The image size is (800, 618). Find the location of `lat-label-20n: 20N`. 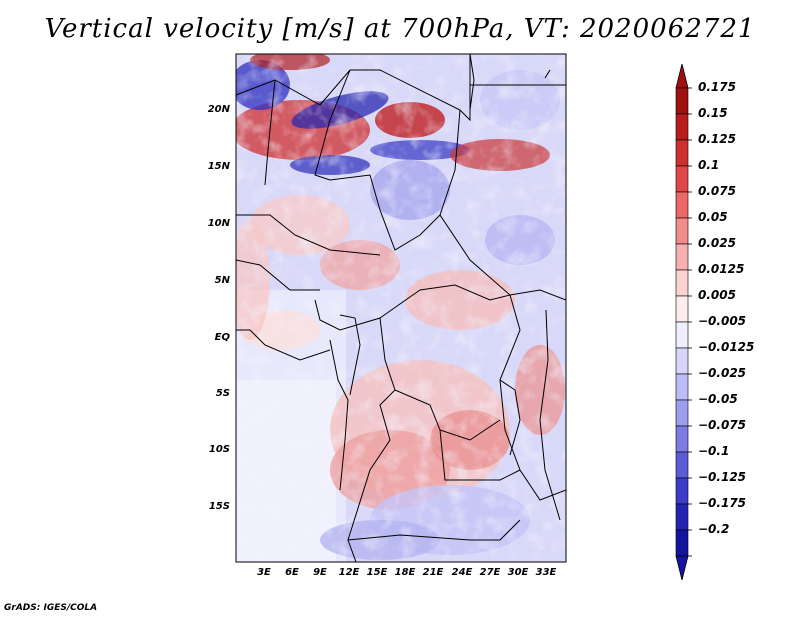

lat-label-20n: 20N is located at coordinates (218, 109).